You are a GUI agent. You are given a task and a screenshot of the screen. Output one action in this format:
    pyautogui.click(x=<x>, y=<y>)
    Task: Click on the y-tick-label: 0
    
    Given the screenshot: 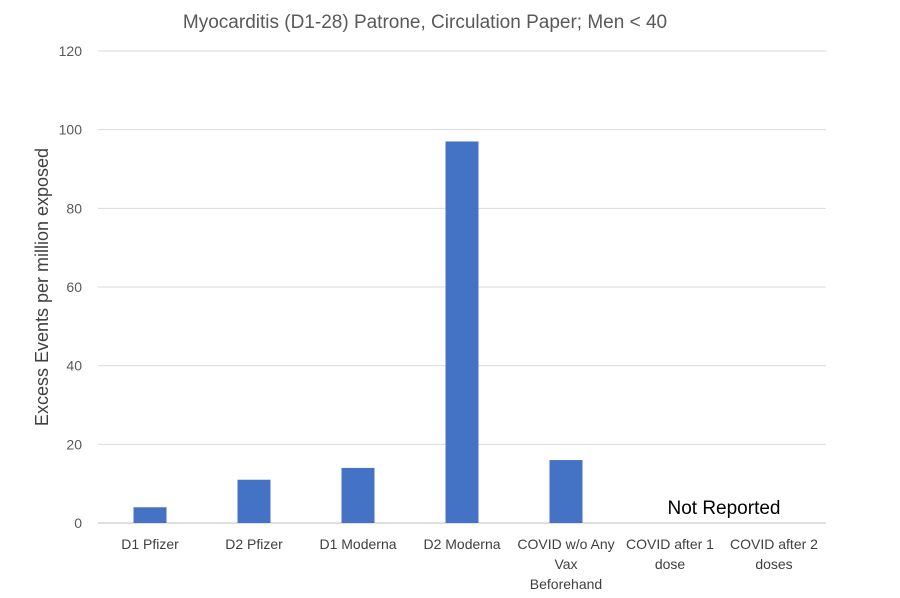 What is the action you would take?
    pyautogui.click(x=78, y=523)
    